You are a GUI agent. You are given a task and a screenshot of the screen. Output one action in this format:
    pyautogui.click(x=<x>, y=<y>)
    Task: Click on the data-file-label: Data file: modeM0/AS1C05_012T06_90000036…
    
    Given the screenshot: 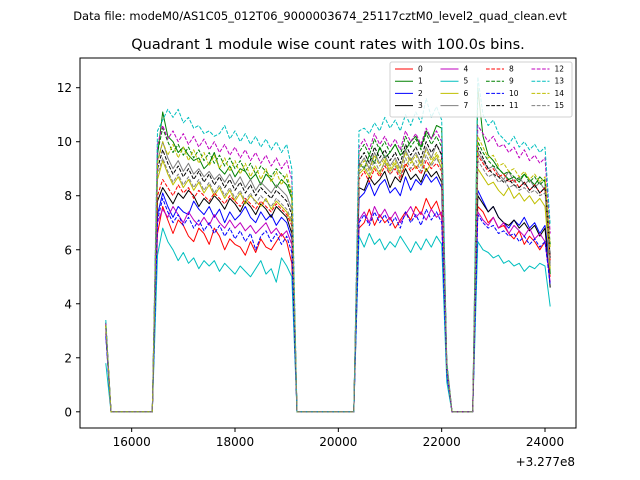 What is the action you would take?
    pyautogui.click(x=320, y=16)
    